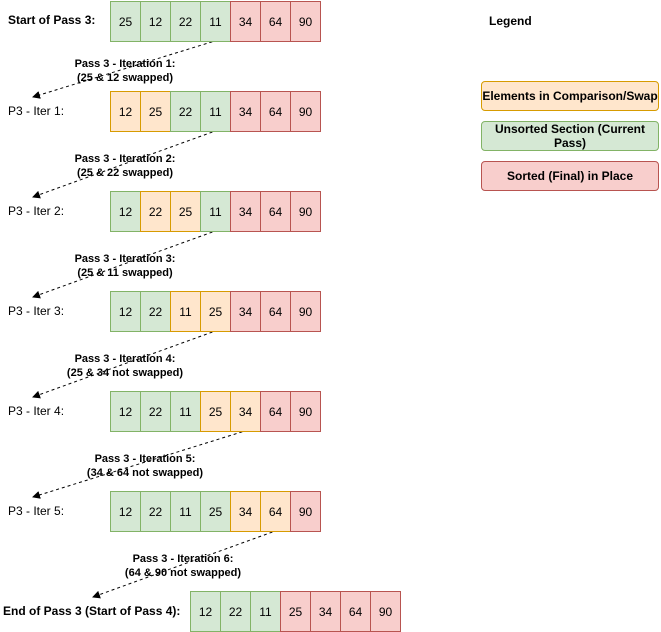  What do you see at coordinates (125, 373) in the screenshot?
I see `step-note: (25 & 34 not swapped)` at bounding box center [125, 373].